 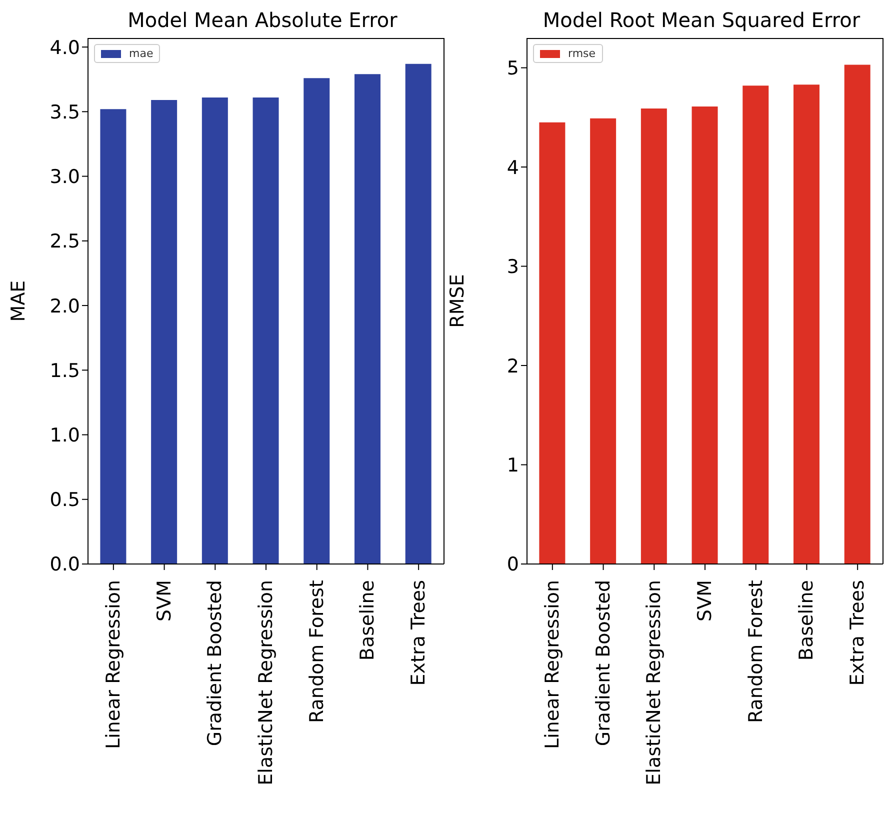 I want to click on y-tick-label: 0, so click(x=512, y=565).